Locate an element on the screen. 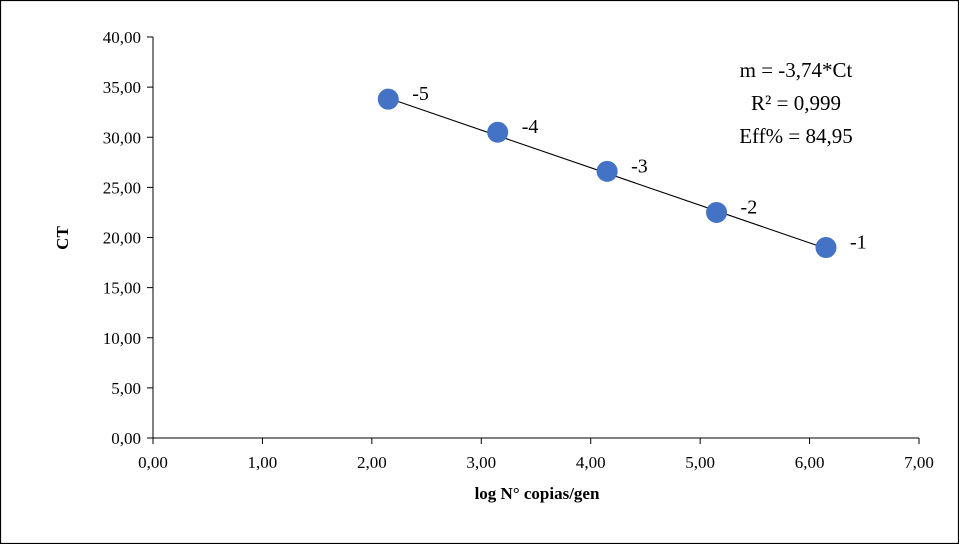 The width and height of the screenshot is (959, 549). y-tick-label: 25,00 is located at coordinates (122, 187).